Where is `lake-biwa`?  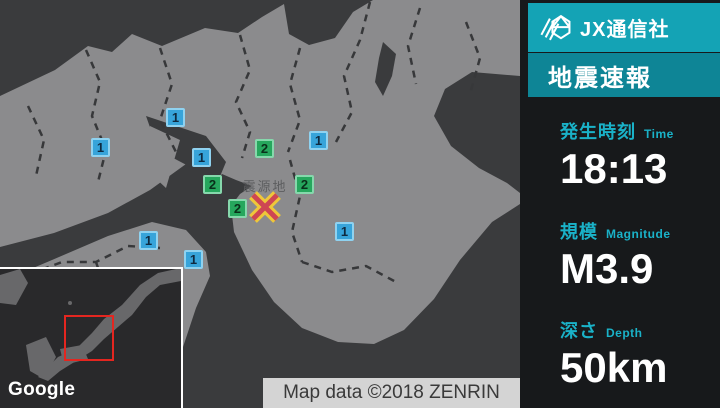
lake-biwa is located at coordinates (385, 69).